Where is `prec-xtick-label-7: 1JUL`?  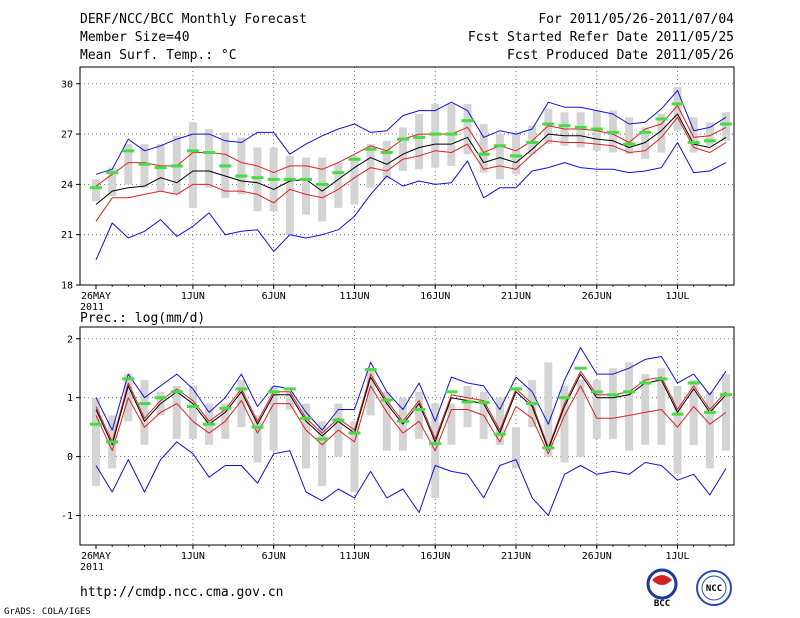 prec-xtick-label-7: 1JUL is located at coordinates (677, 556).